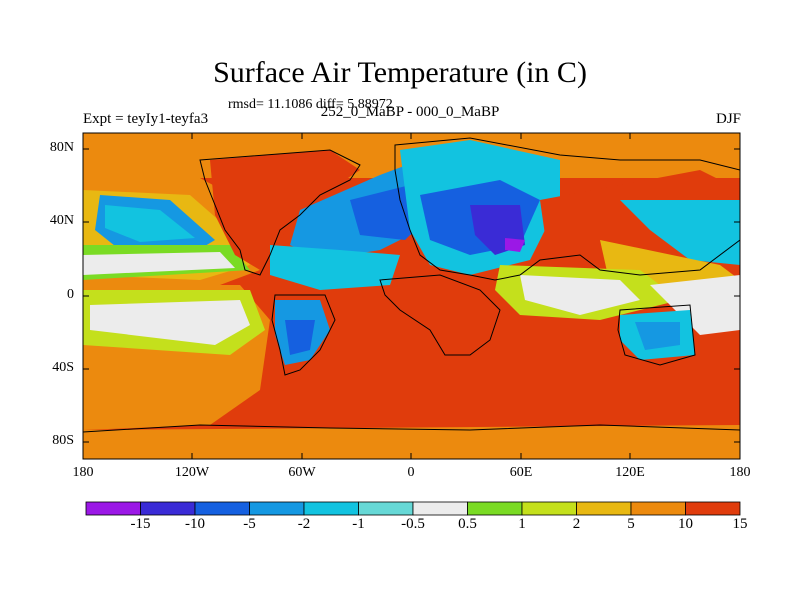 The image size is (800, 600). Describe the element at coordinates (630, 472) in the screenshot. I see `lon-tick-120e: 120E` at that location.